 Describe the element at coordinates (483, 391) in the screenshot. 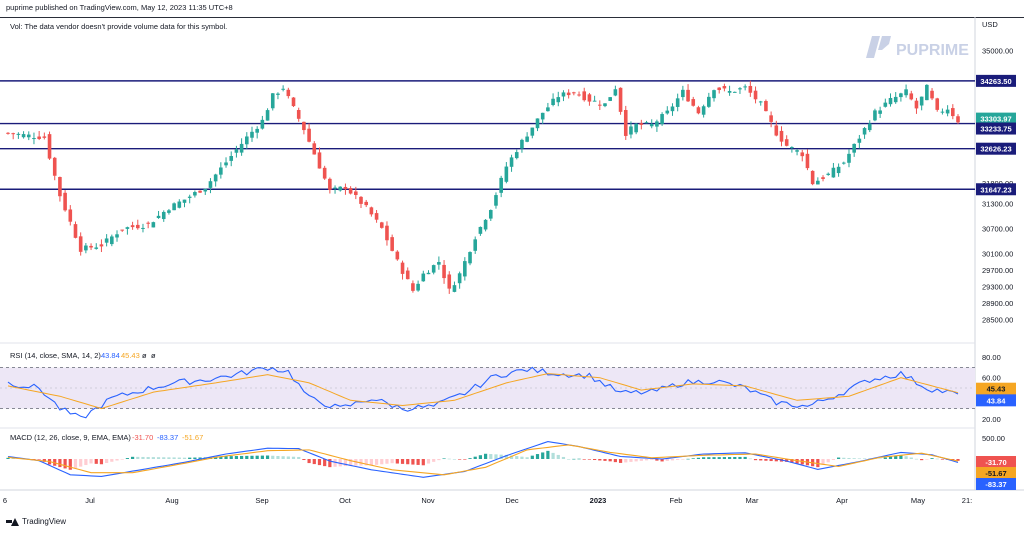

I see `rsi-line-sma` at that location.